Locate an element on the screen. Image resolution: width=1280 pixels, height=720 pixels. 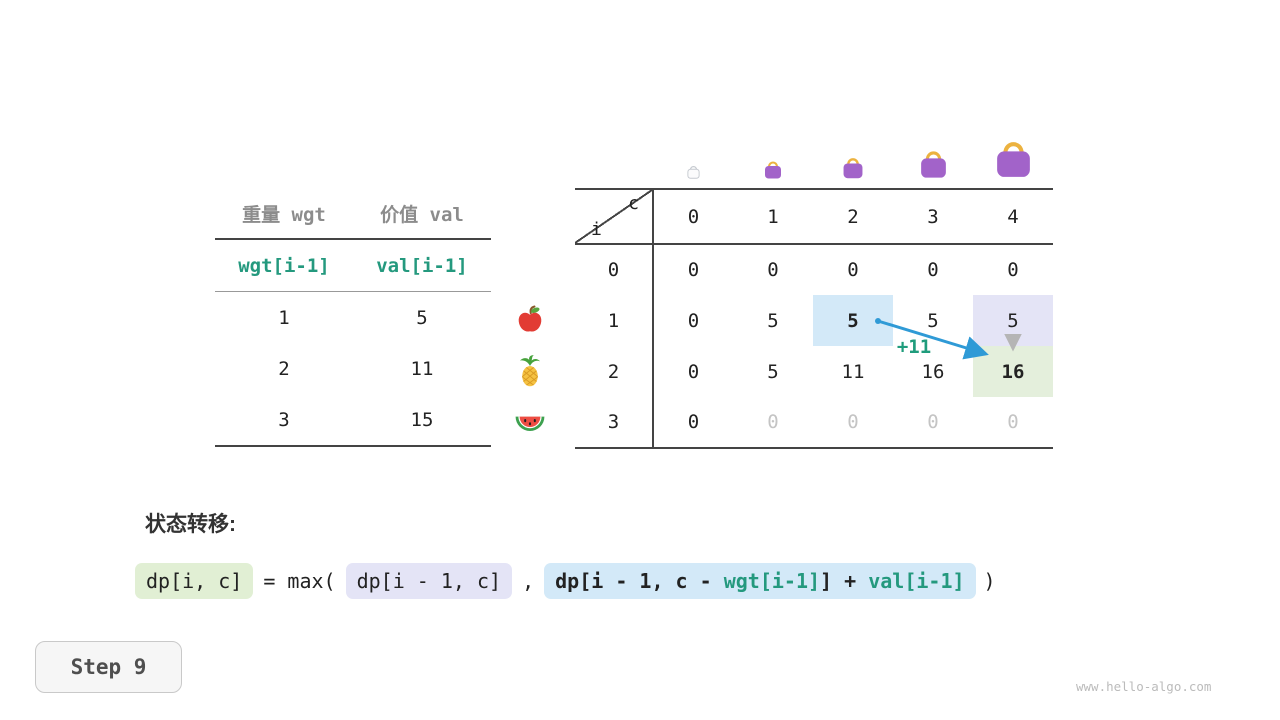
corner-row-label: i is located at coordinates (596, 229).